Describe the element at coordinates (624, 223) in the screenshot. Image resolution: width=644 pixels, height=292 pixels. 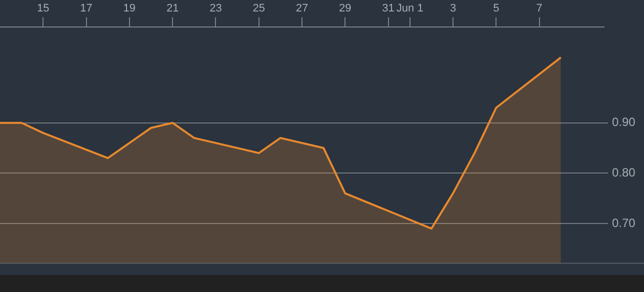
I see `y-tick-label: 0.70` at that location.